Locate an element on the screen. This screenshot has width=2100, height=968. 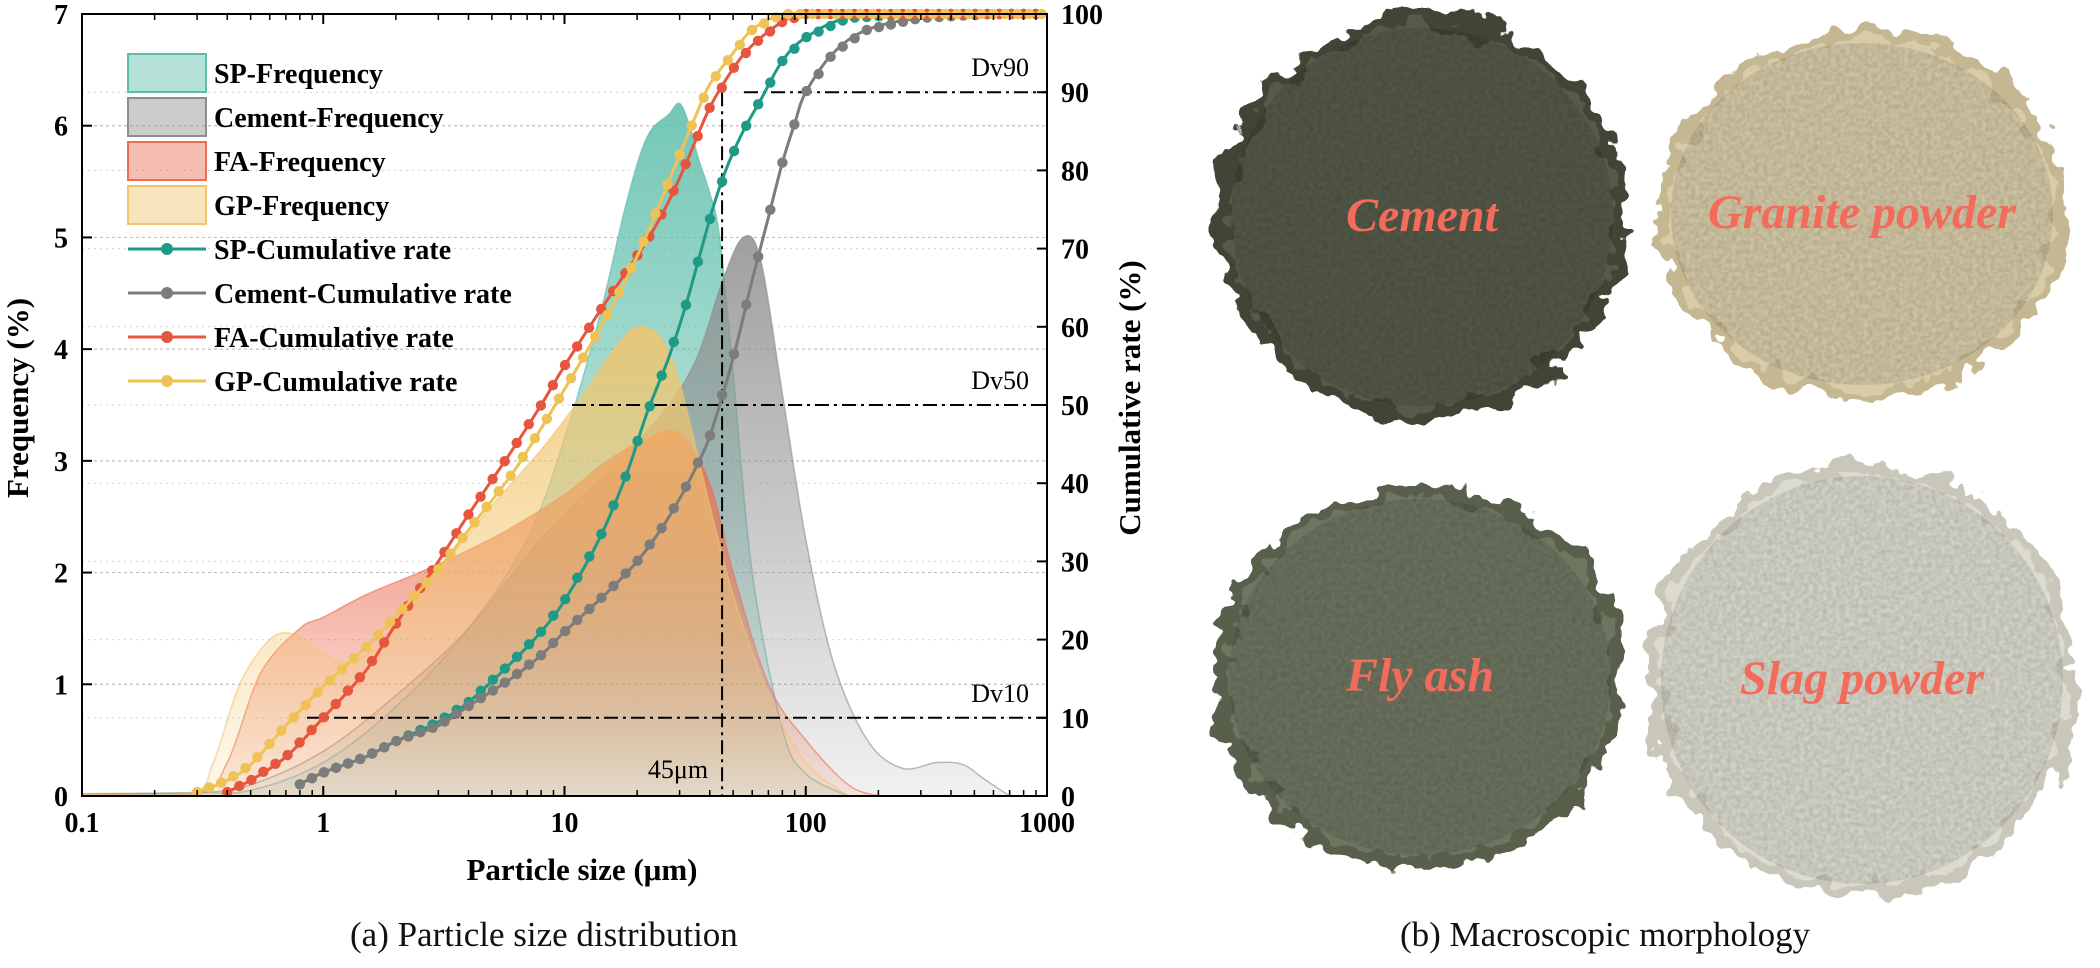
photo-label: Cement is located at coordinates (1423, 215).